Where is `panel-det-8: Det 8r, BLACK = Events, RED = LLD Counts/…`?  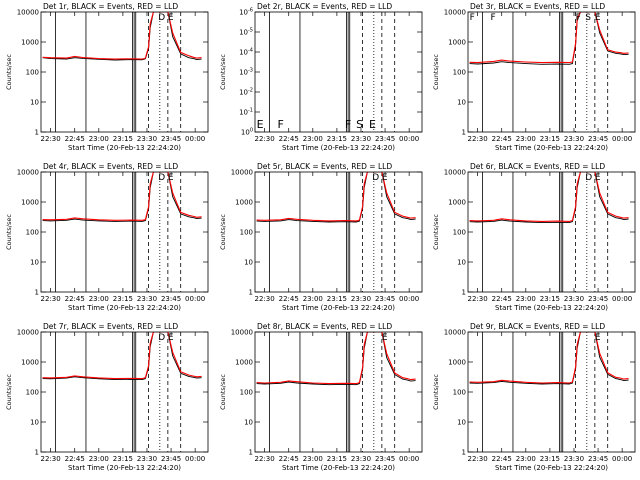
panel-det-8: Det 8r, BLACK = Events, RED = LLD Counts/… is located at coordinates (321, 397).